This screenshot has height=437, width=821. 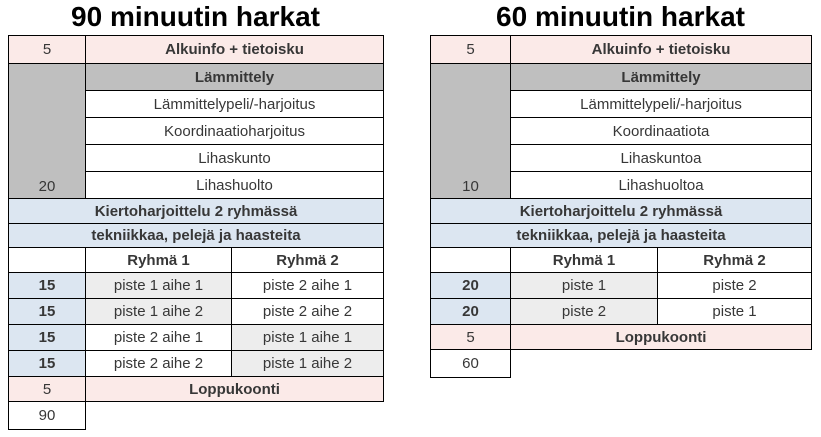 What do you see at coordinates (234, 185) in the screenshot?
I see `activity-cell: Lihashuolto` at bounding box center [234, 185].